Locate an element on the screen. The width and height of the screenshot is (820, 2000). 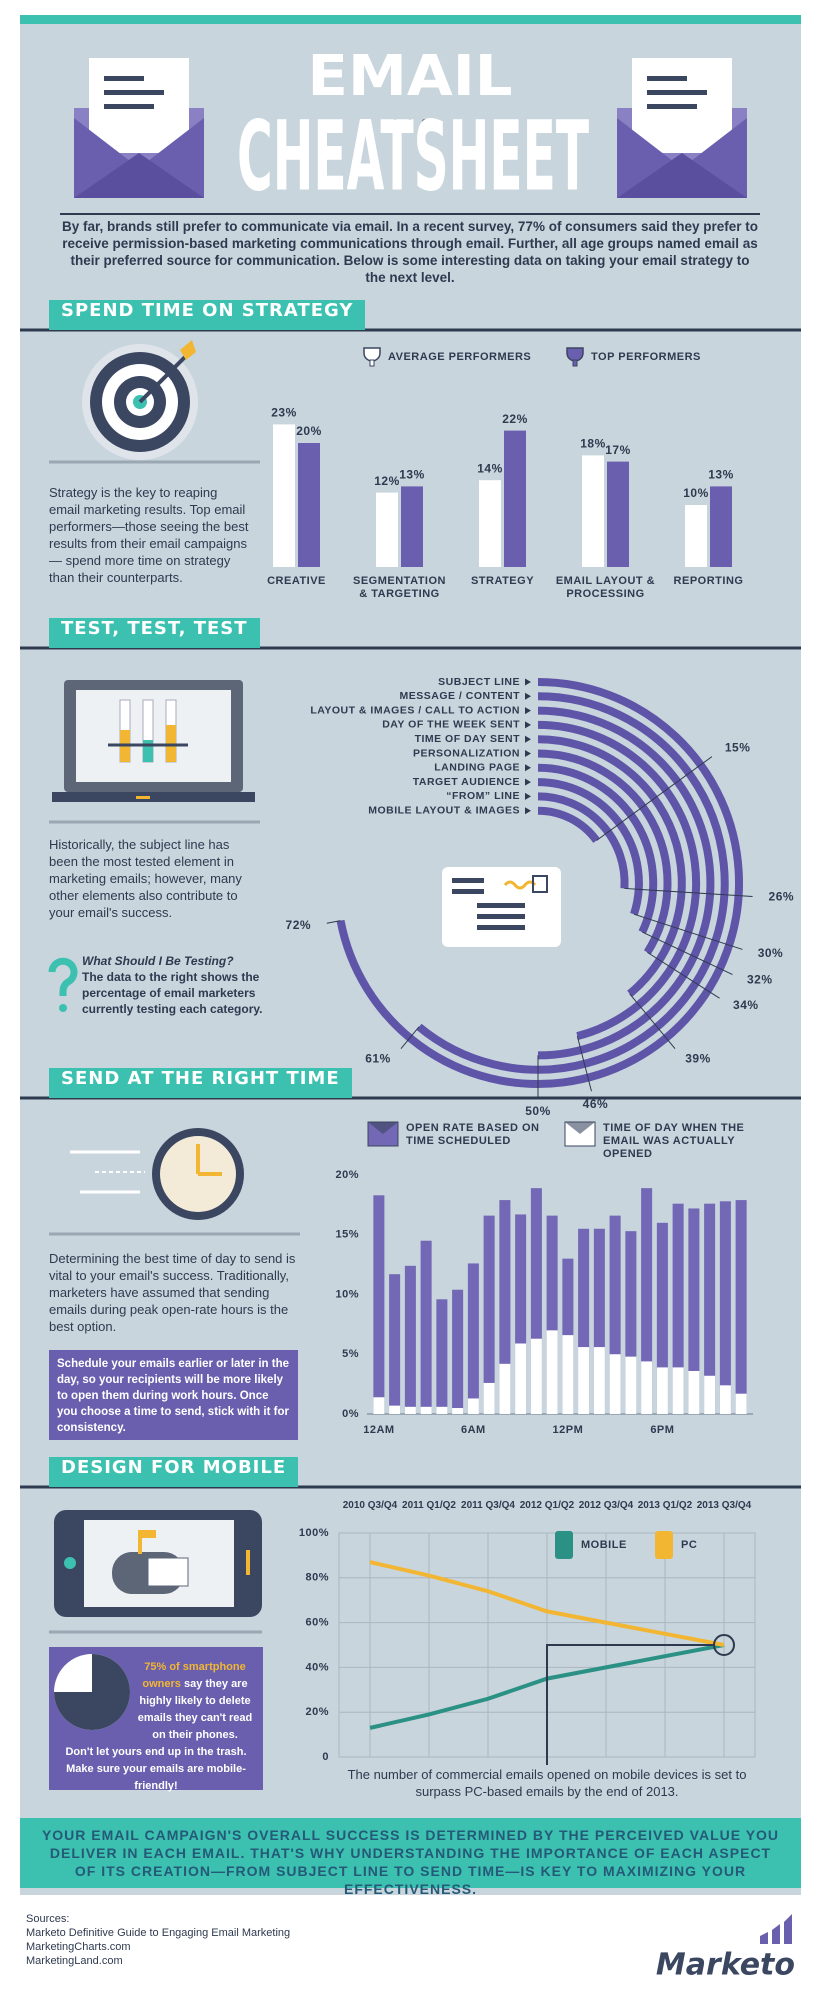
x-tick-label: 2013 Q3/Q4 is located at coordinates (724, 1505).